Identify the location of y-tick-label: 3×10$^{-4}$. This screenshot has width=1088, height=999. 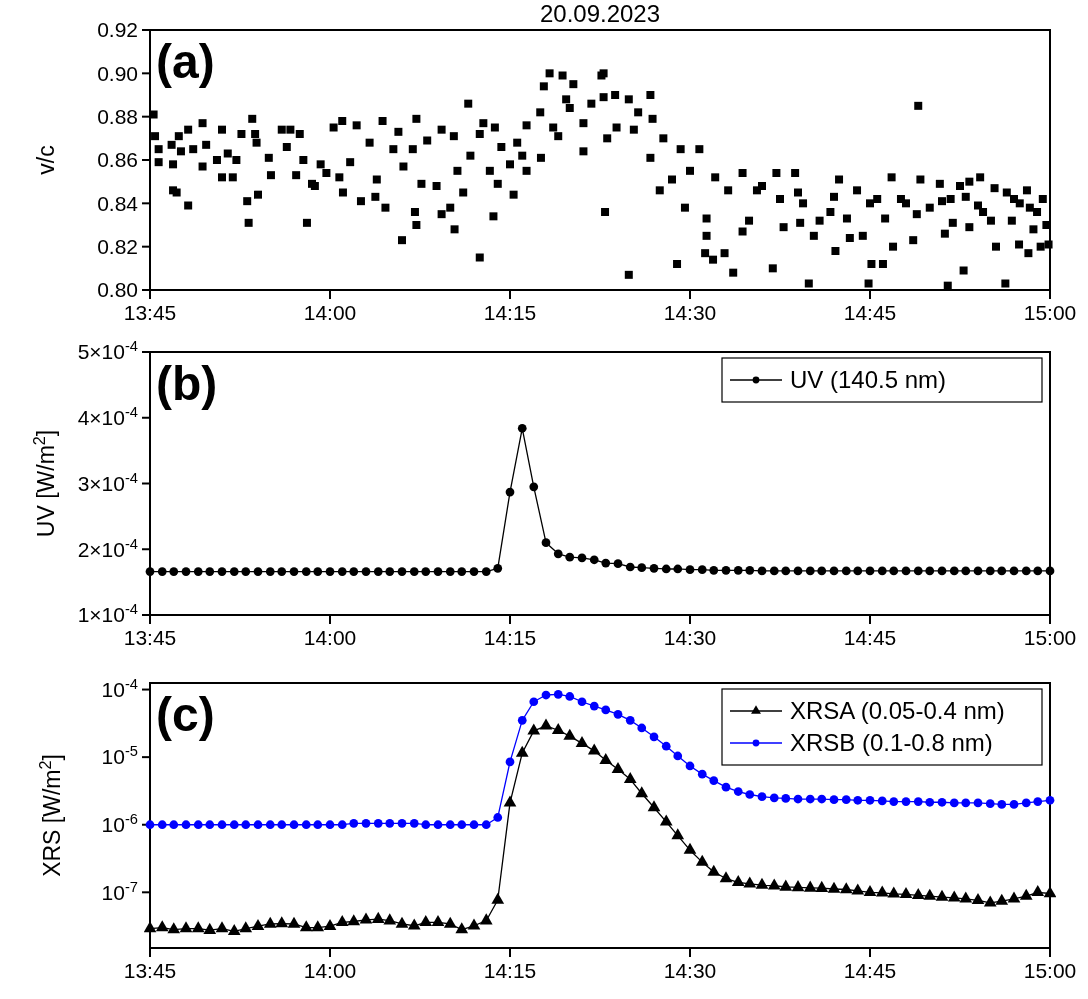
(107, 482).